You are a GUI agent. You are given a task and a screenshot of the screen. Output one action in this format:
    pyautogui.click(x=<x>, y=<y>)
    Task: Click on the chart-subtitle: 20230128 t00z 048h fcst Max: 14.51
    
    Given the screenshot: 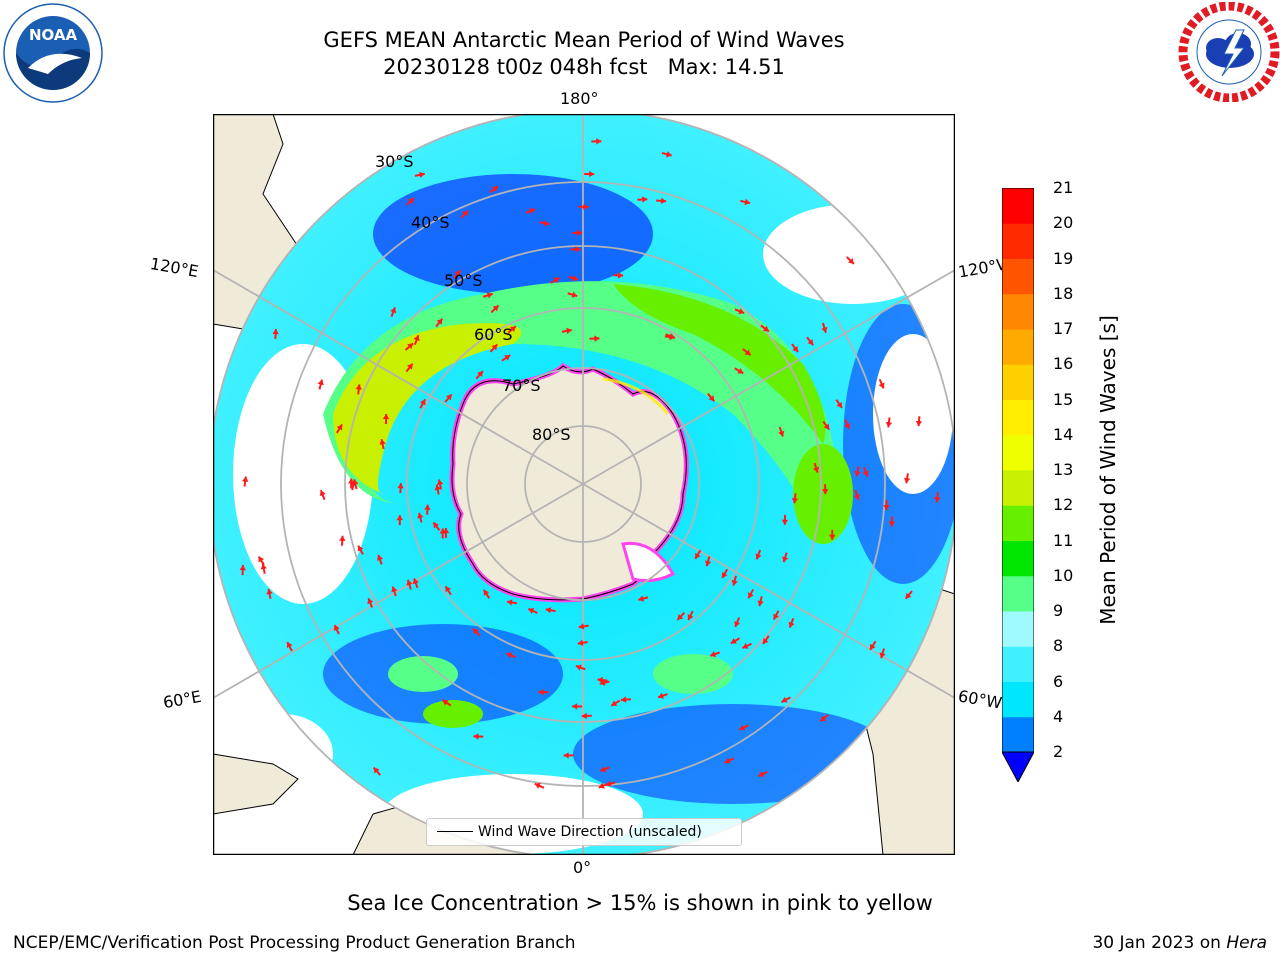 What is the action you would take?
    pyautogui.click(x=584, y=67)
    